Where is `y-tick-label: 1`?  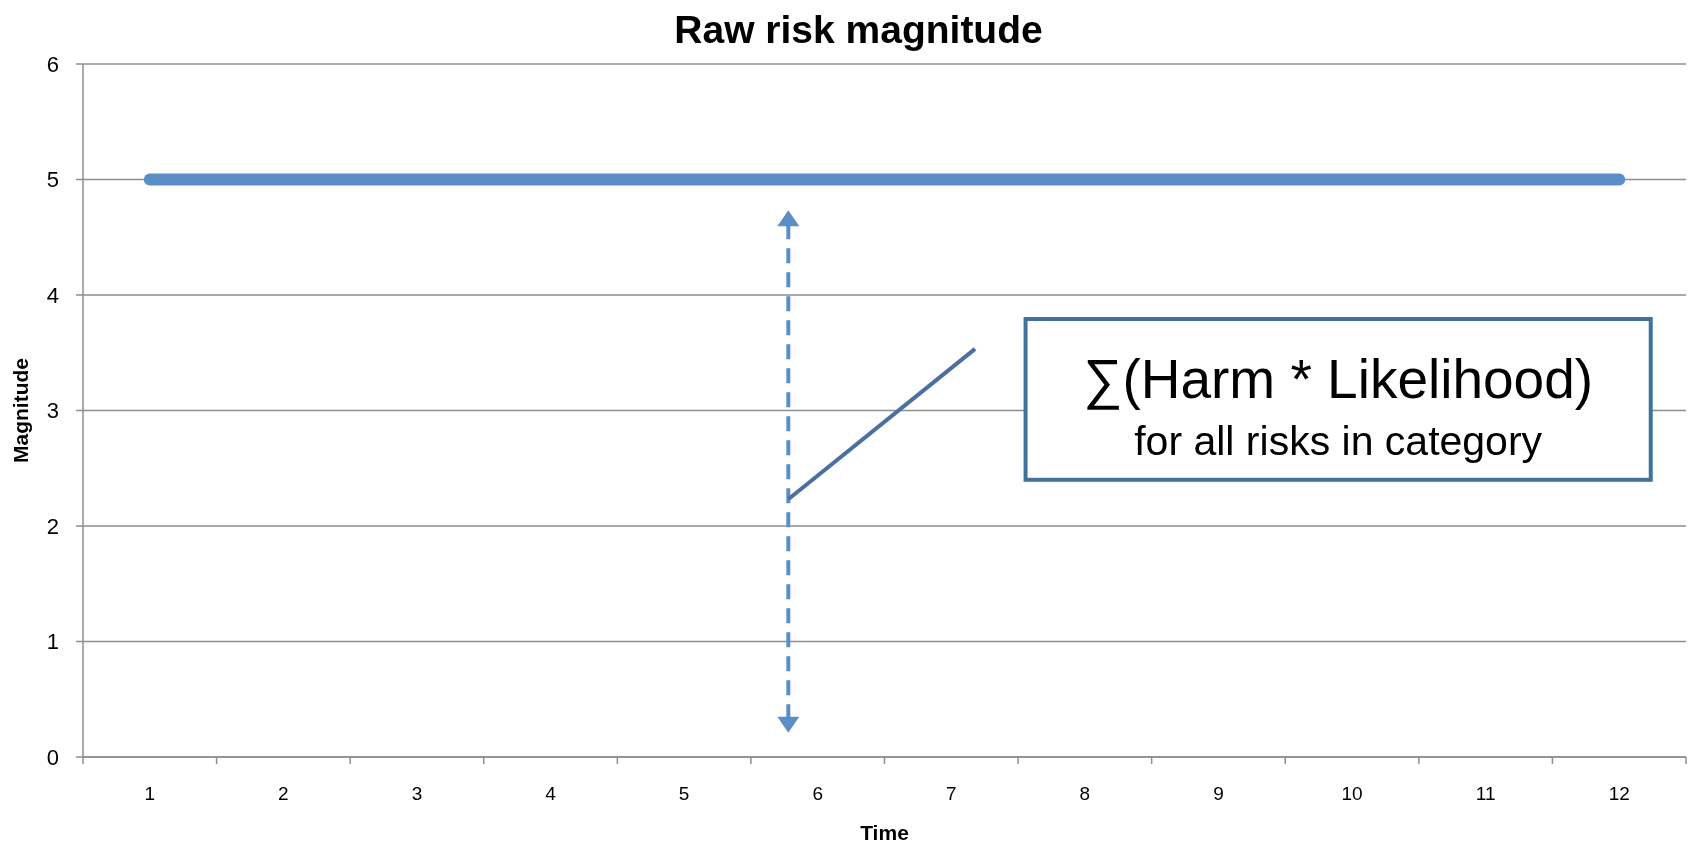 y-tick-label: 1 is located at coordinates (52, 642).